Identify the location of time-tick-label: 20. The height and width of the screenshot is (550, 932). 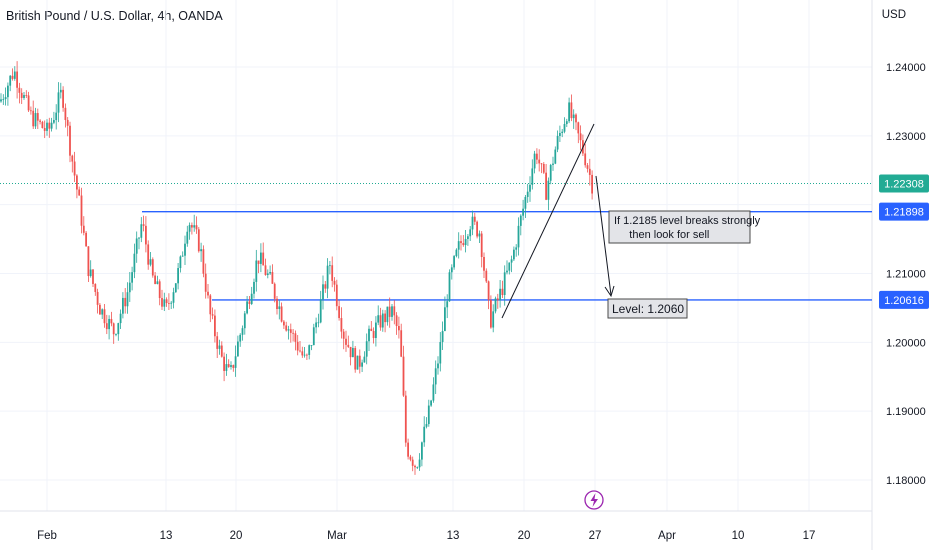
(524, 536).